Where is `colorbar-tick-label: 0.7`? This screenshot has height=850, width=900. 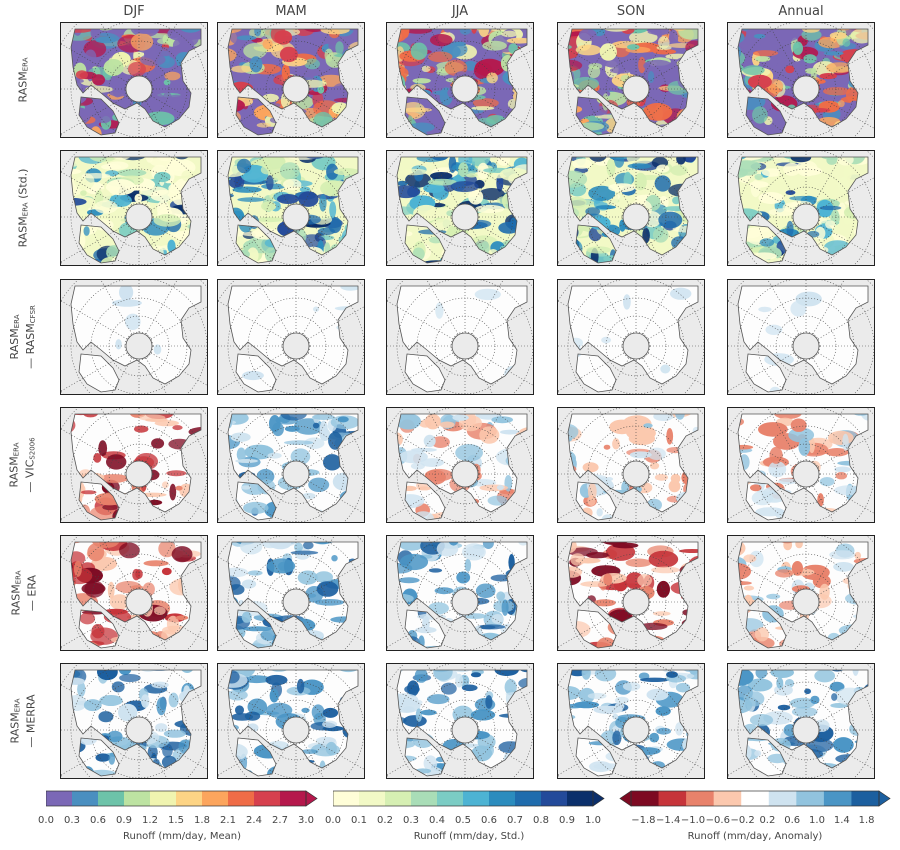
colorbar-tick-label: 0.7 is located at coordinates (515, 820).